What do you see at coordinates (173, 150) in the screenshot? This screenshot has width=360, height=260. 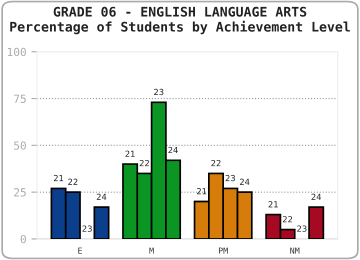 I see `series-label: 24` at bounding box center [173, 150].